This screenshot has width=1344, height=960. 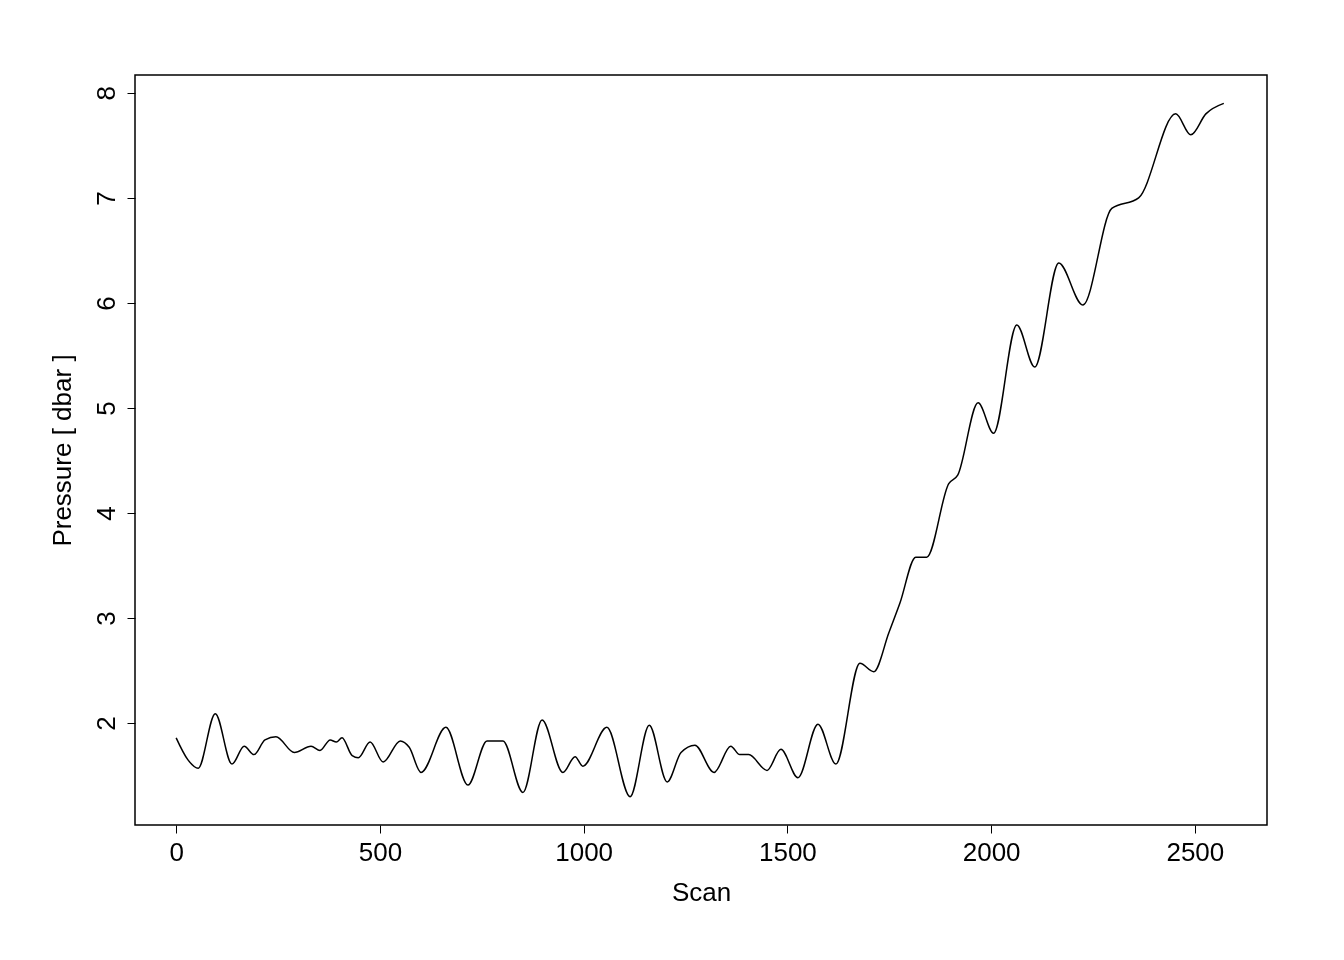 I want to click on x-tick-label: 2000, so click(x=991, y=851).